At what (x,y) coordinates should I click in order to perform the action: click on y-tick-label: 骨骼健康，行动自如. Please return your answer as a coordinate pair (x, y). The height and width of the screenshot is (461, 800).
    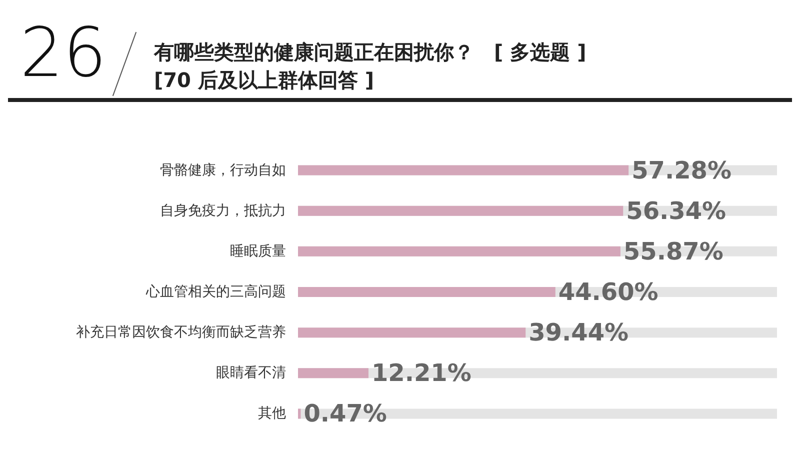
    Looking at the image, I should click on (223, 170).